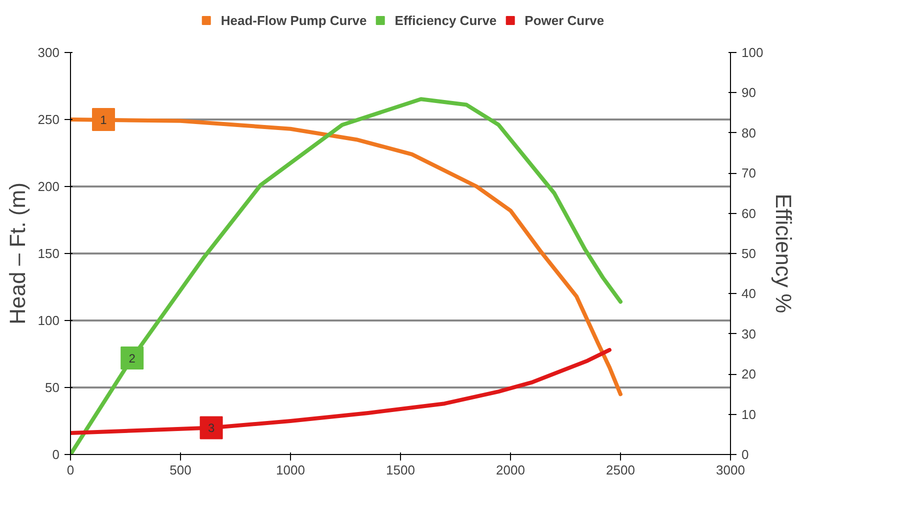 The image size is (901, 524). What do you see at coordinates (510, 470) in the screenshot?
I see `x-tick-label: 2000` at bounding box center [510, 470].